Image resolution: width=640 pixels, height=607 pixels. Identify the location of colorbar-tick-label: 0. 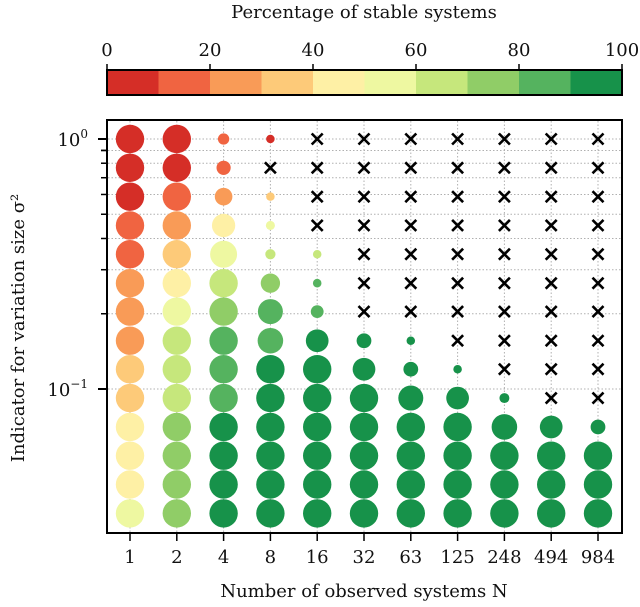
(106, 50).